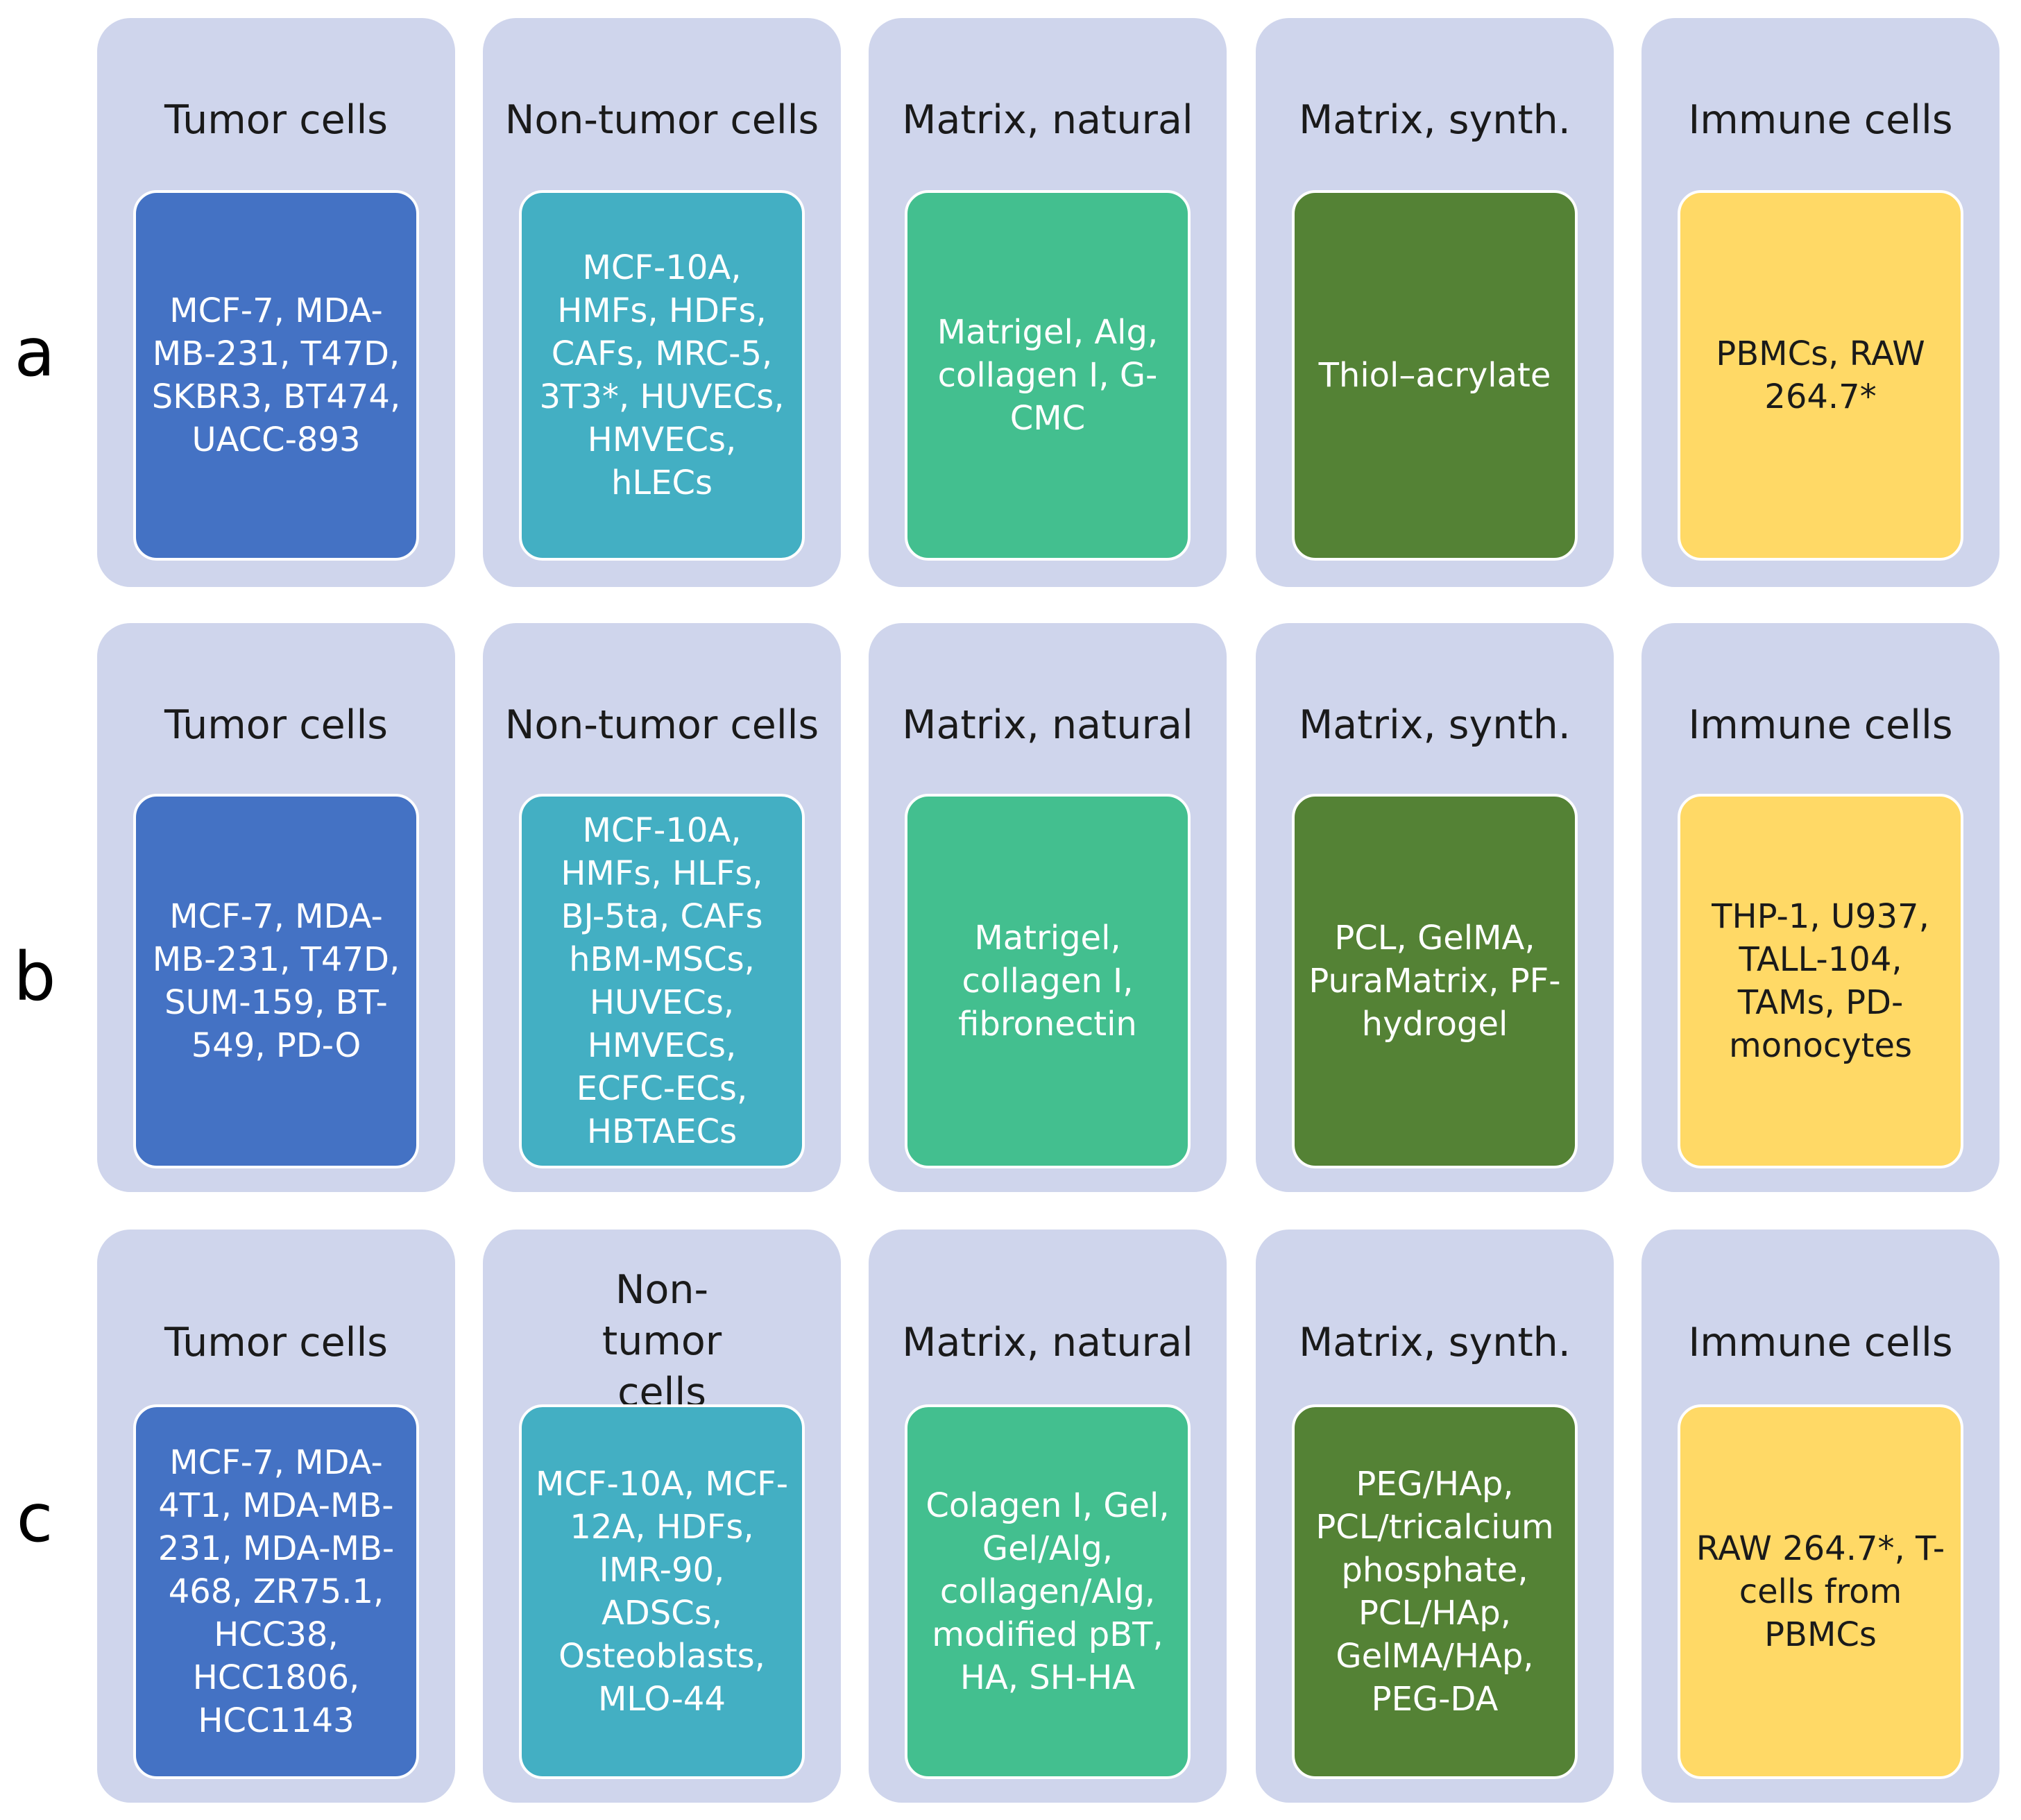 The height and width of the screenshot is (1820, 2021). I want to click on inner-box-matrix-synth: Thiol–acrylate, so click(1435, 375).